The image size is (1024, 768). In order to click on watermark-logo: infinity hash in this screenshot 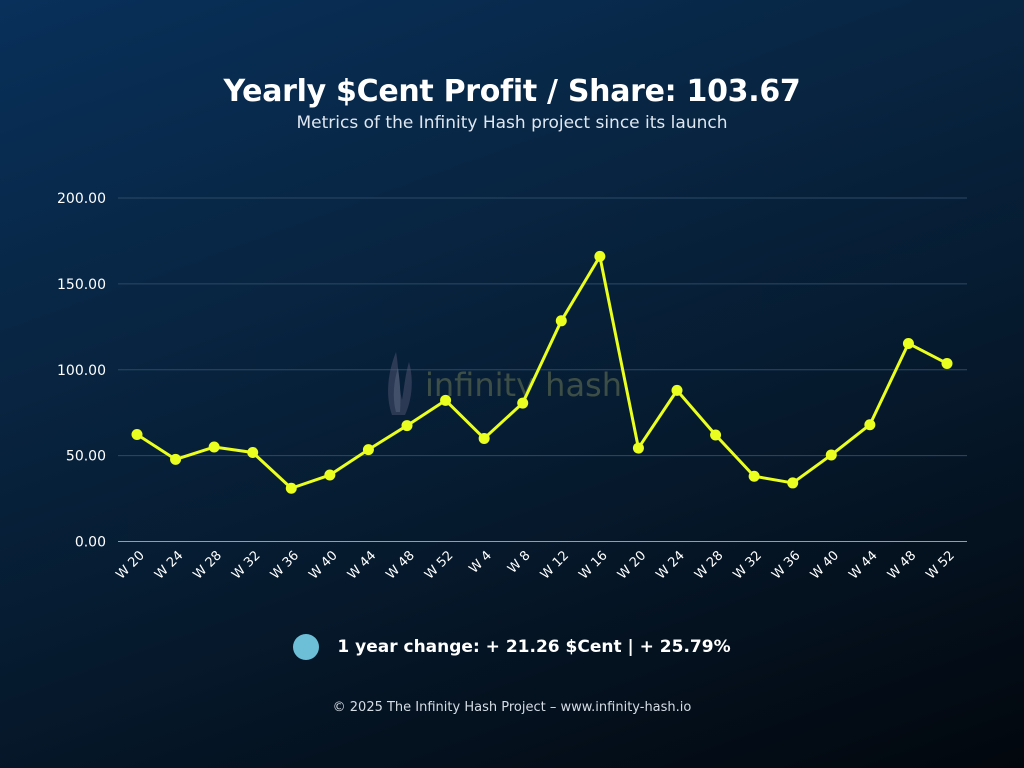, I will do `click(505, 383)`.